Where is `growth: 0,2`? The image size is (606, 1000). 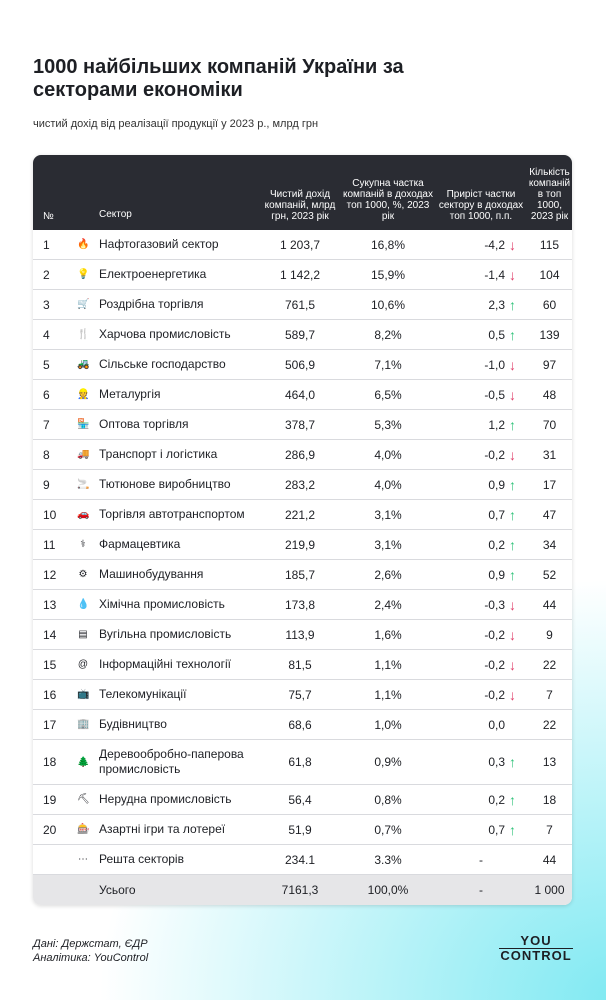 growth: 0,2 is located at coordinates (496, 544).